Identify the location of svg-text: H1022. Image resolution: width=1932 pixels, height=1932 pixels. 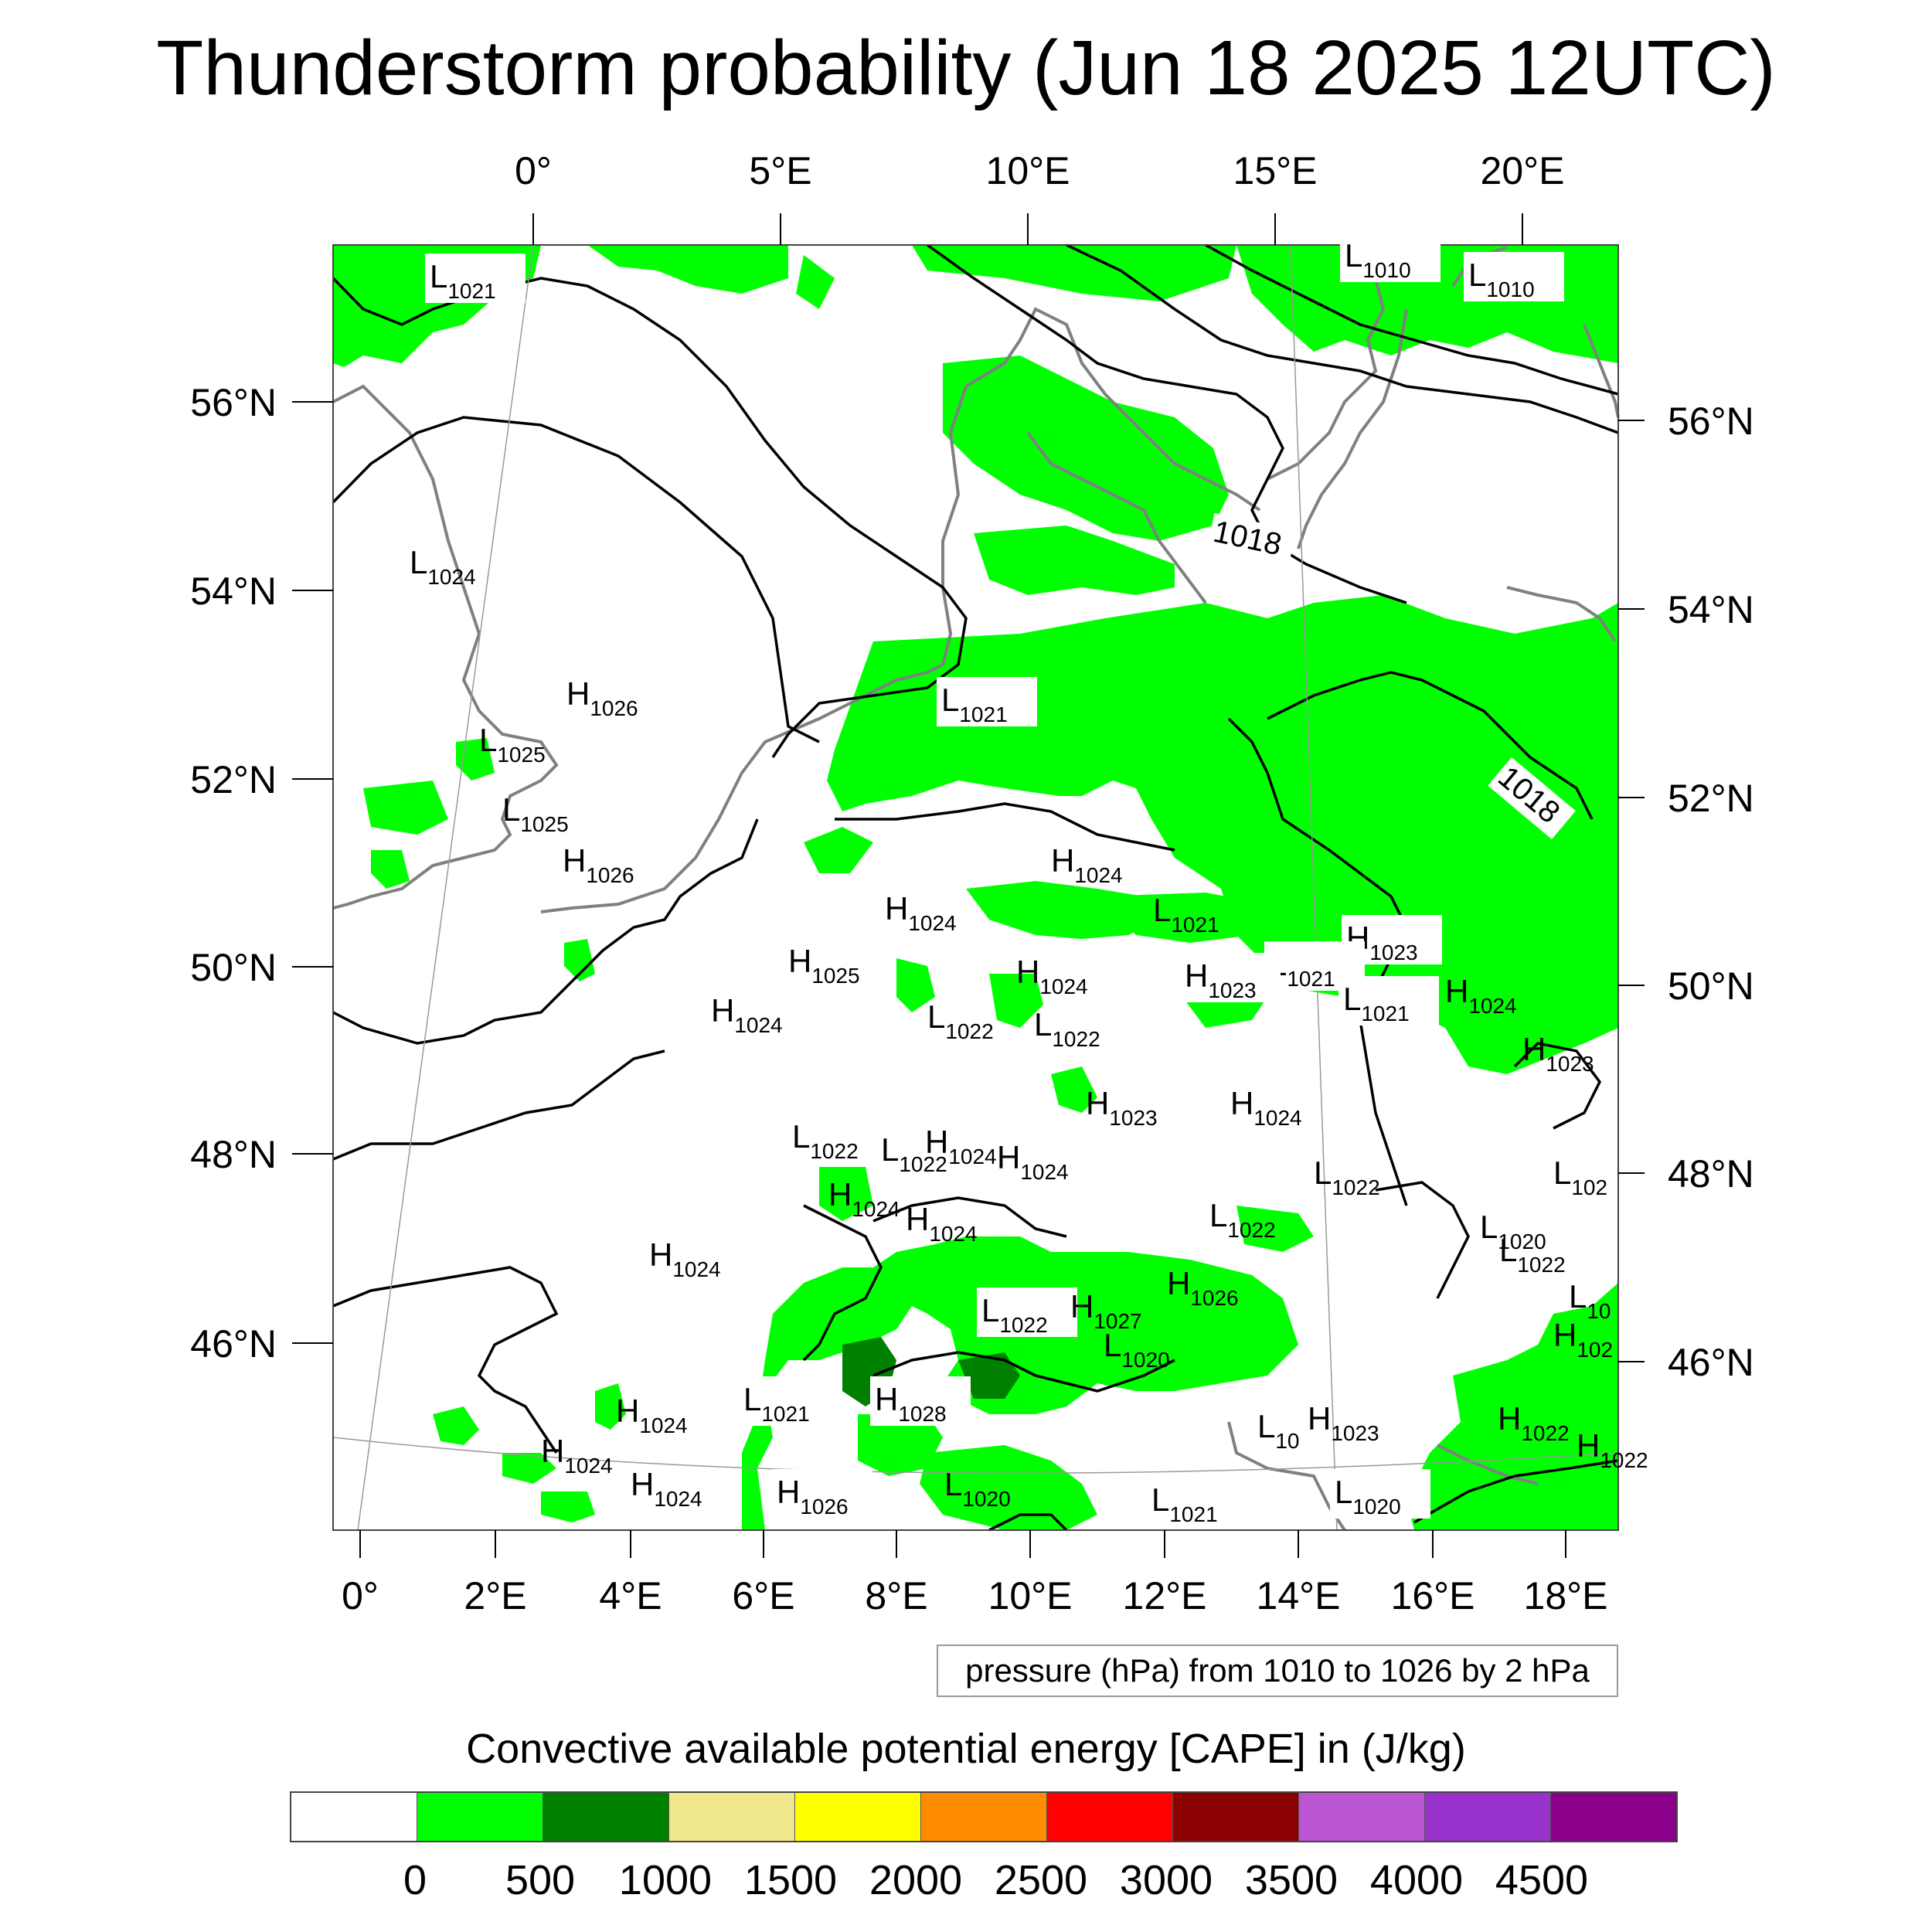
(1534, 1423).